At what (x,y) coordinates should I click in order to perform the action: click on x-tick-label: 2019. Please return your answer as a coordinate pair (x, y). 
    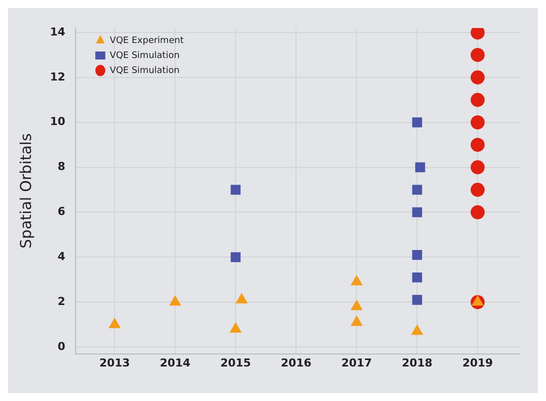
    Looking at the image, I should click on (477, 363).